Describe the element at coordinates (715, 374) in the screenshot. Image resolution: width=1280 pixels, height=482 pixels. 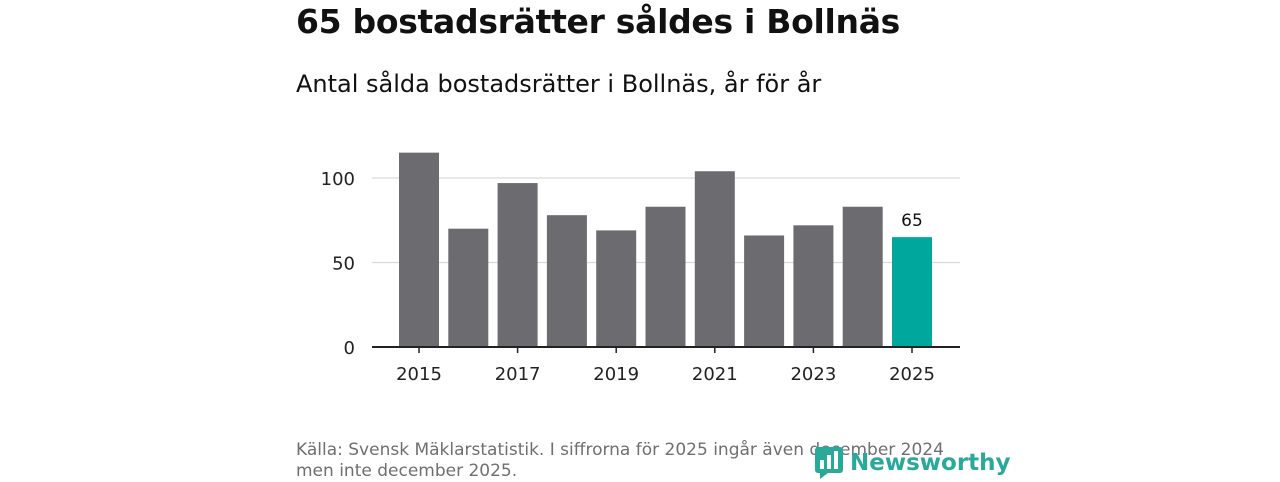
I see `x-tick-label: 2021` at that location.